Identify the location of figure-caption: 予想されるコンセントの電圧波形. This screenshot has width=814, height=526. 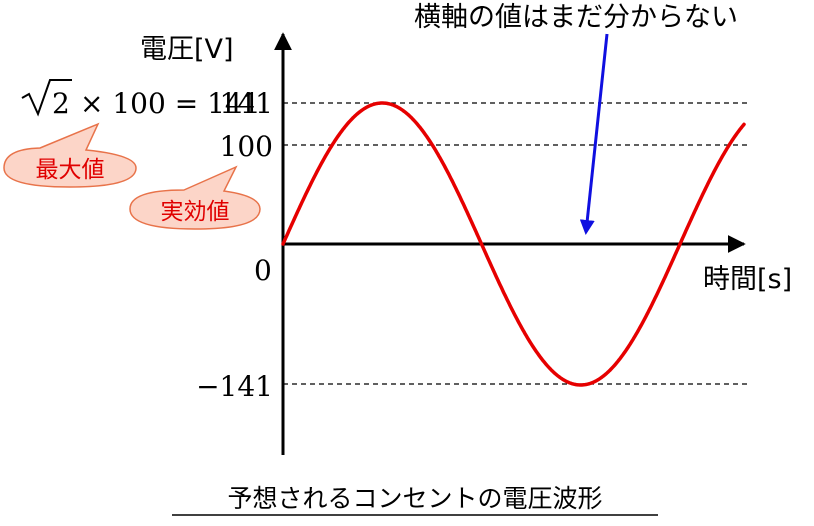
(414, 498).